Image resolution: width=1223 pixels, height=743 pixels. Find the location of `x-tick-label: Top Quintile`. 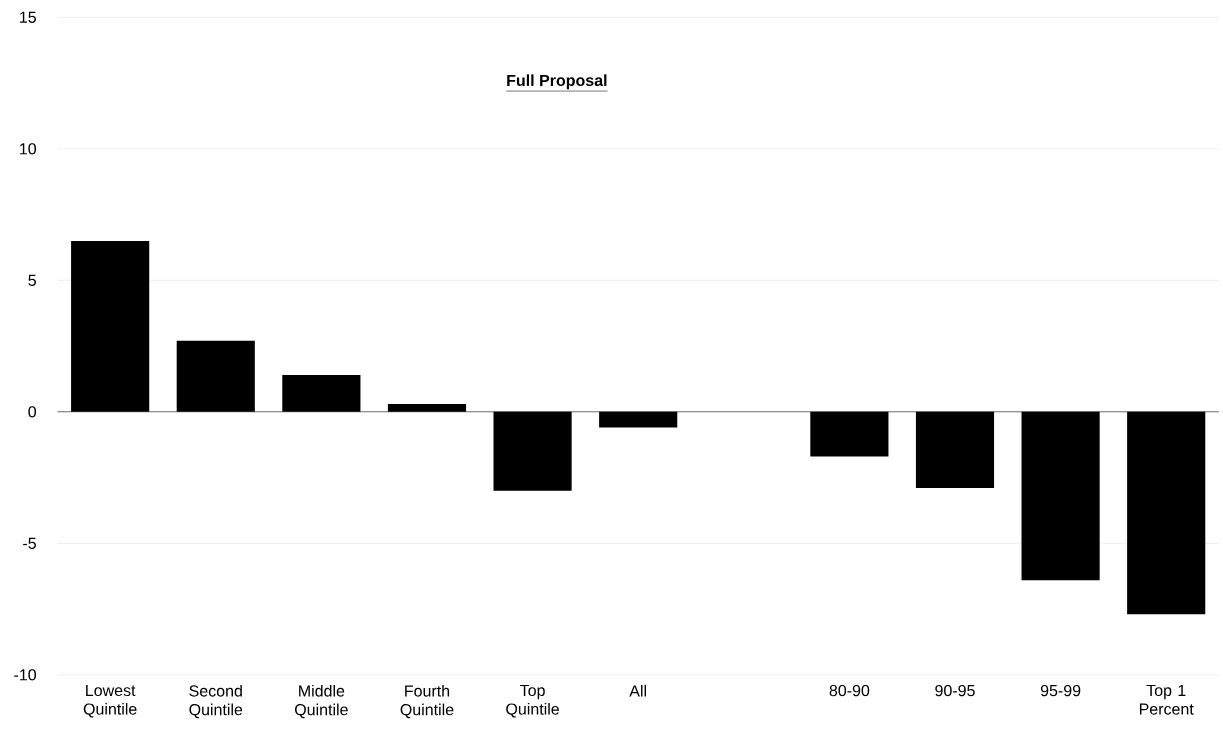

x-tick-label: Top Quintile is located at coordinates (532, 701).